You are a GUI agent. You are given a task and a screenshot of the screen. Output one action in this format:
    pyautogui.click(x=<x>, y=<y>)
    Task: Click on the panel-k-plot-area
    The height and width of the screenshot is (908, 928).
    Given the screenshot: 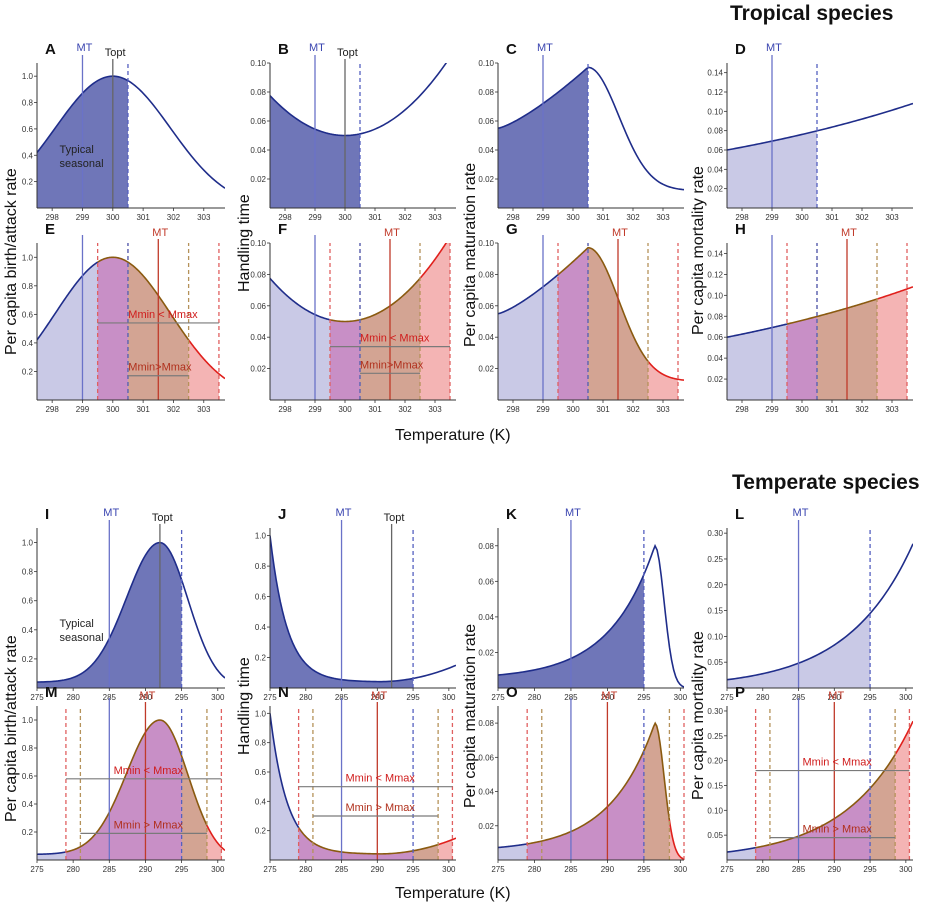 What is the action you would take?
    pyautogui.click(x=591, y=615)
    